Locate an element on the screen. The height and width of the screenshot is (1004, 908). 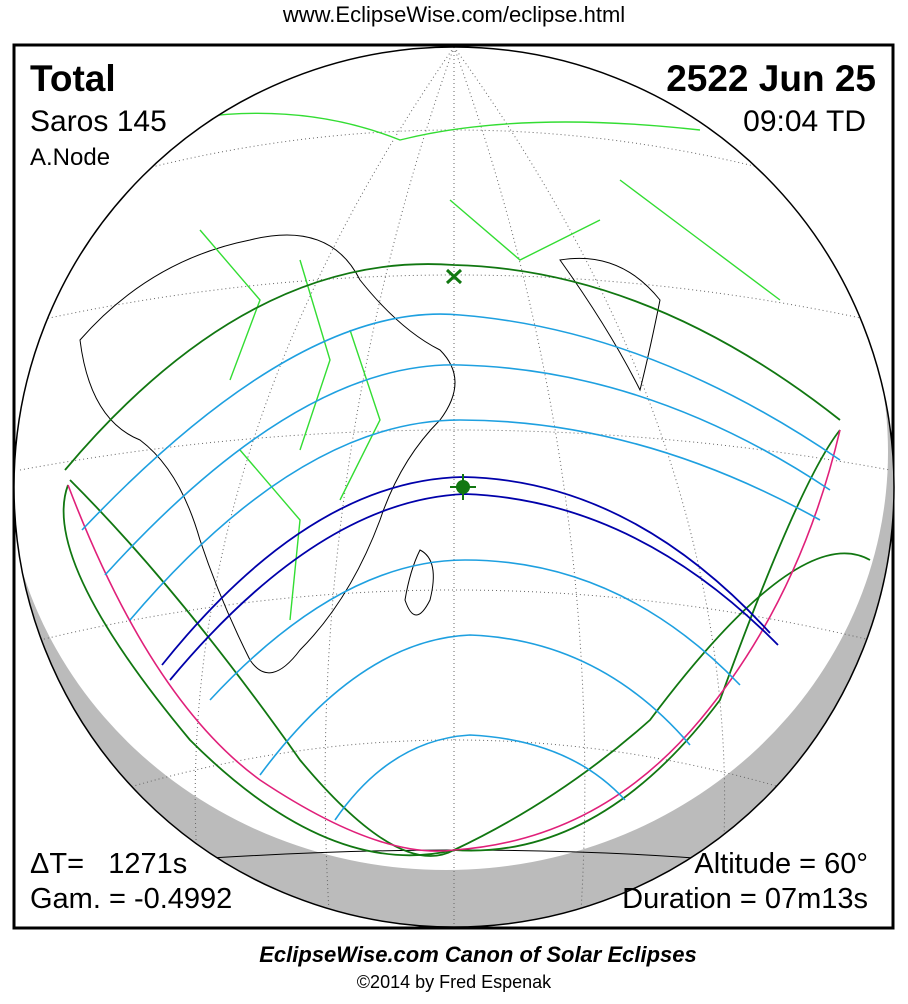
url: www.EclipseWise.com/eclipse.html is located at coordinates (453, 14).